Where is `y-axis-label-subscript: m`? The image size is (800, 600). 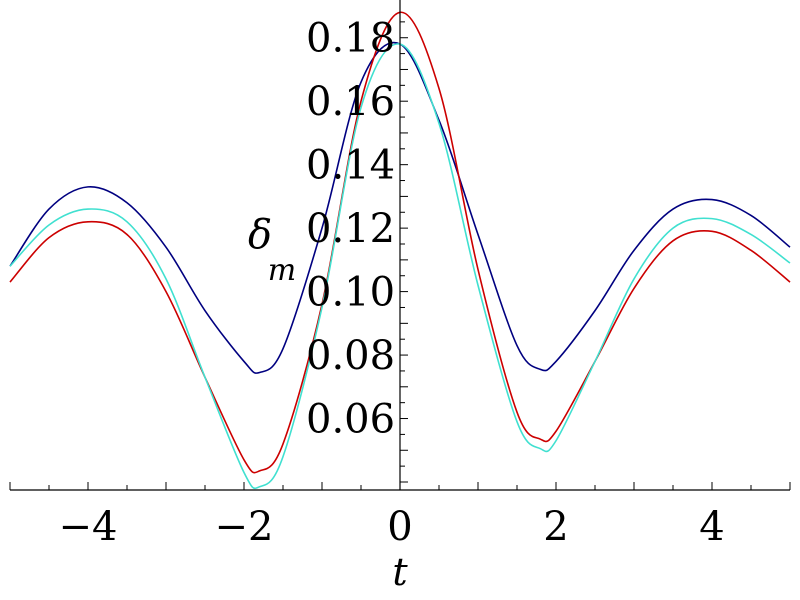
y-axis-label-subscript: m is located at coordinates (282, 270).